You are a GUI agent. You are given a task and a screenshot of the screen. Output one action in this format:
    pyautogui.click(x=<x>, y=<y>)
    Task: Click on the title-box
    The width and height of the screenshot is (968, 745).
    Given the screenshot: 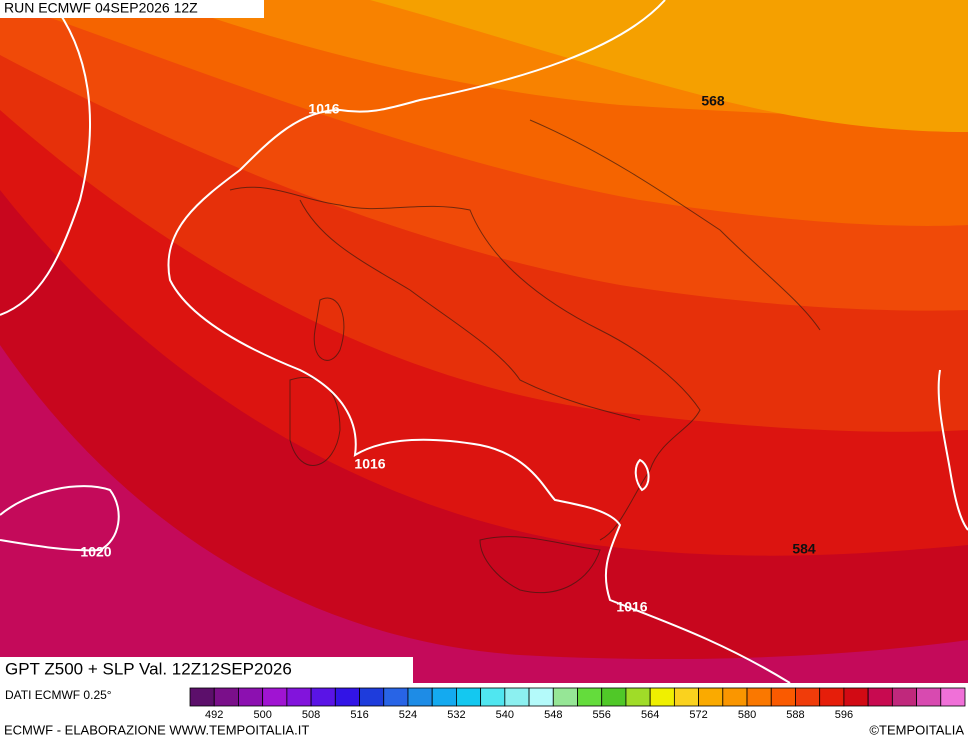 What is the action you would take?
    pyautogui.click(x=206, y=670)
    